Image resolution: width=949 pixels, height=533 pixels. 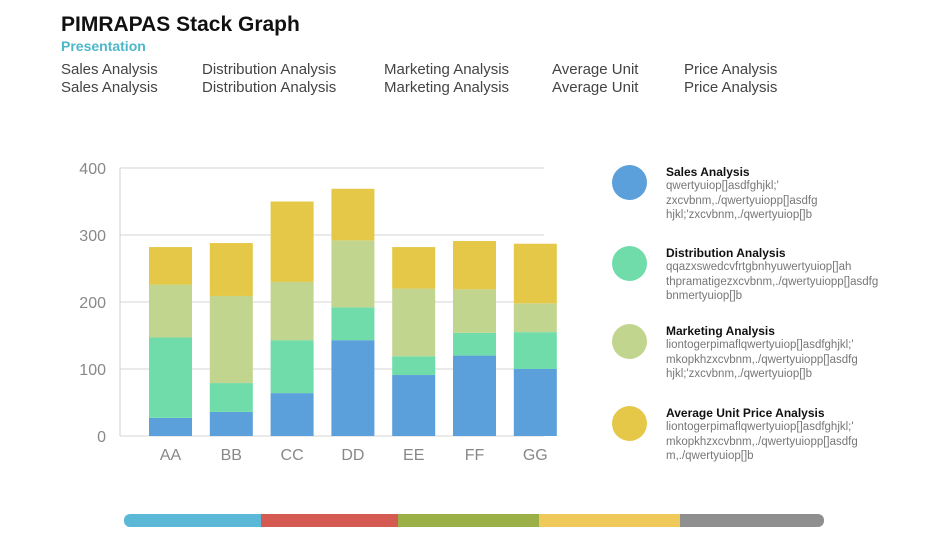 I want to click on legend-desc-line: m,./qwertyuiop[]b, so click(x=710, y=456).